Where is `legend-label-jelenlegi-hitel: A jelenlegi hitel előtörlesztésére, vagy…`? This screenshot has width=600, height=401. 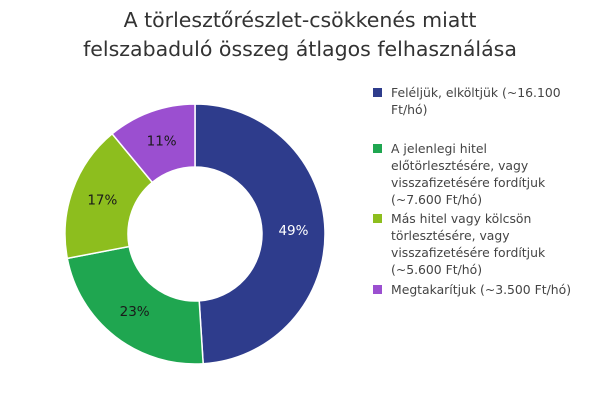
legend-label-jelenlegi-hitel: A jelenlegi hitel előtörlesztésére, vagy… is located at coordinates (468, 174).